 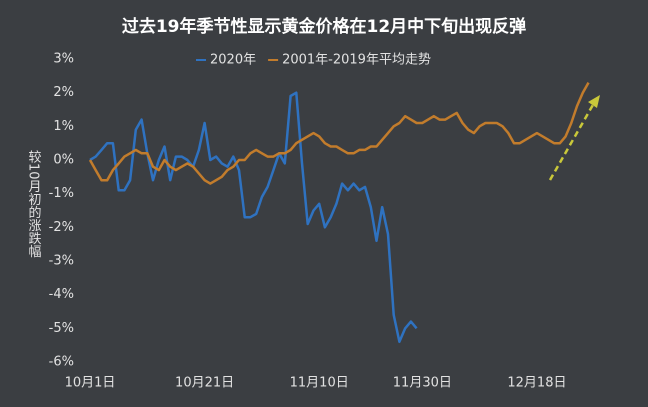 What do you see at coordinates (536, 383) in the screenshot?
I see `x-tick-label: 12月18日` at bounding box center [536, 383].